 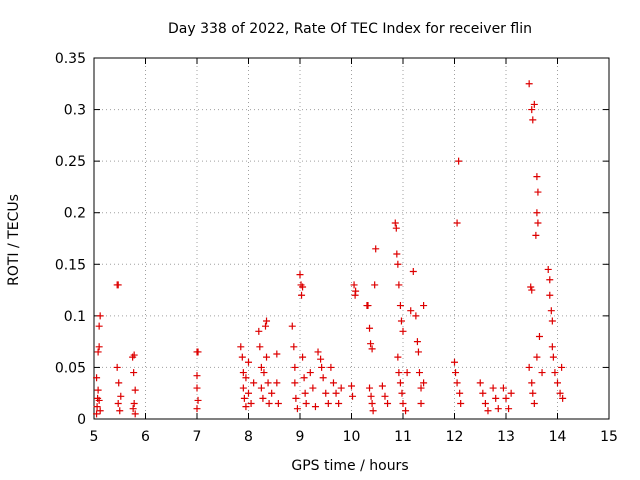 I want to click on x-tick-label: 9, so click(x=300, y=437).